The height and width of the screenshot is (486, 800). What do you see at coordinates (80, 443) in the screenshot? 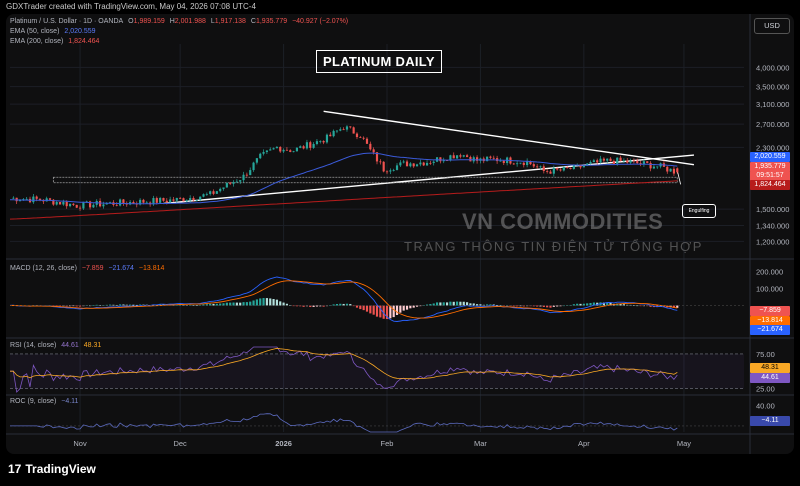
I see `time-tick-label: Nov` at bounding box center [80, 443].